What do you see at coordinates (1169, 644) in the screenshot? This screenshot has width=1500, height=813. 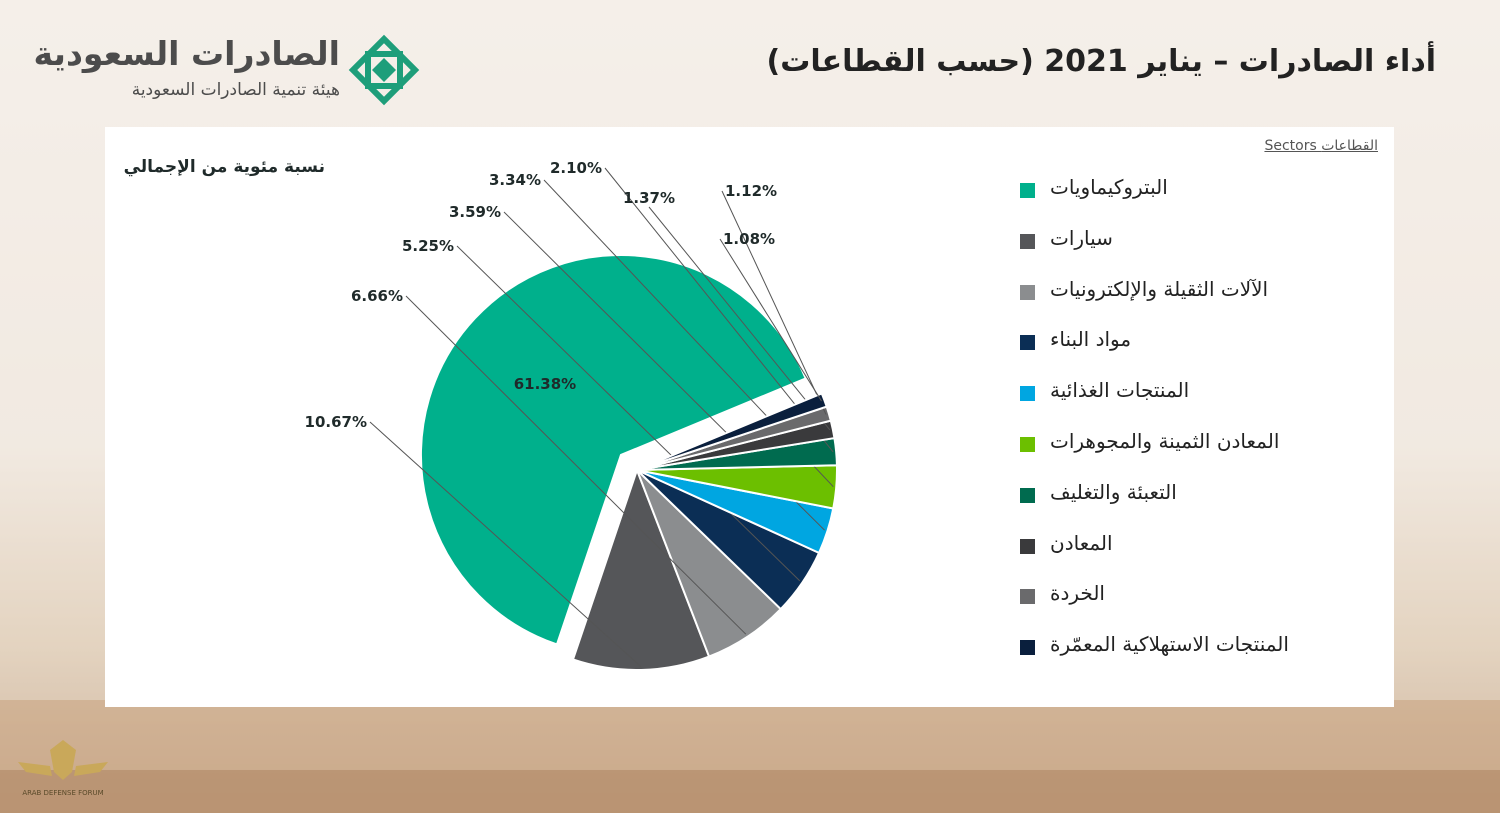 I see `legend-label: المنتجات الاستهلاكية المعمّرة` at bounding box center [1169, 644].